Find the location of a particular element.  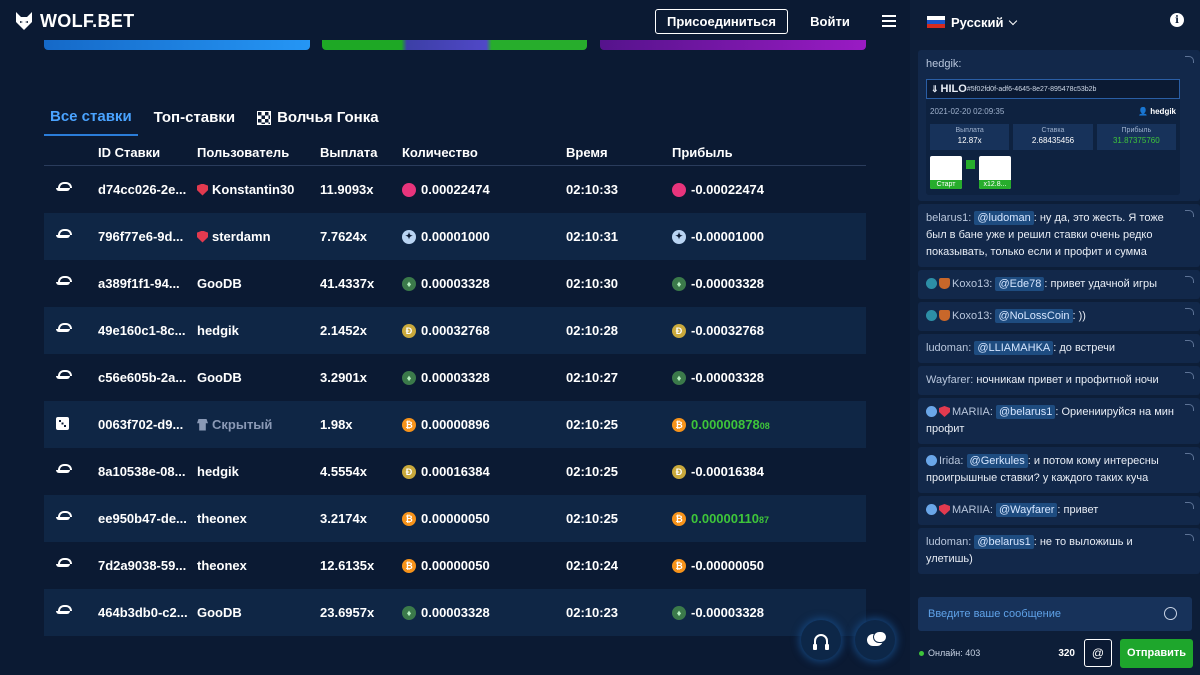

game-banner-limbo is located at coordinates (454, 45).